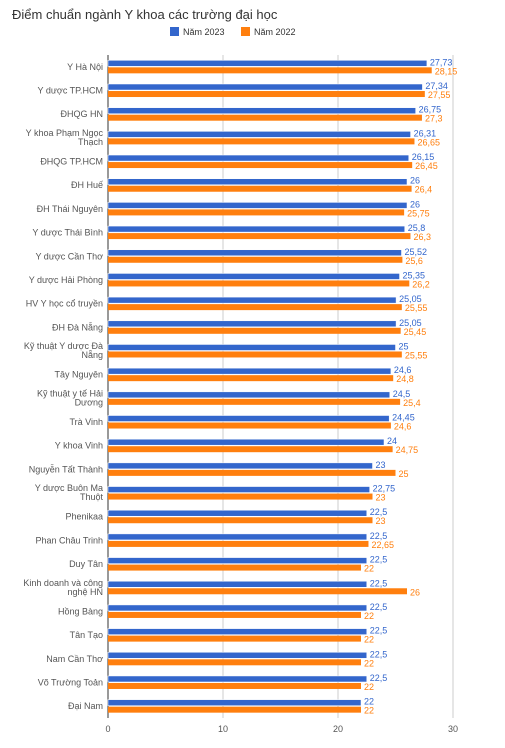 The width and height of the screenshot is (505, 748). Describe the element at coordinates (66, 280) in the screenshot. I see `category-label: Y dược Hải Phòng` at that location.